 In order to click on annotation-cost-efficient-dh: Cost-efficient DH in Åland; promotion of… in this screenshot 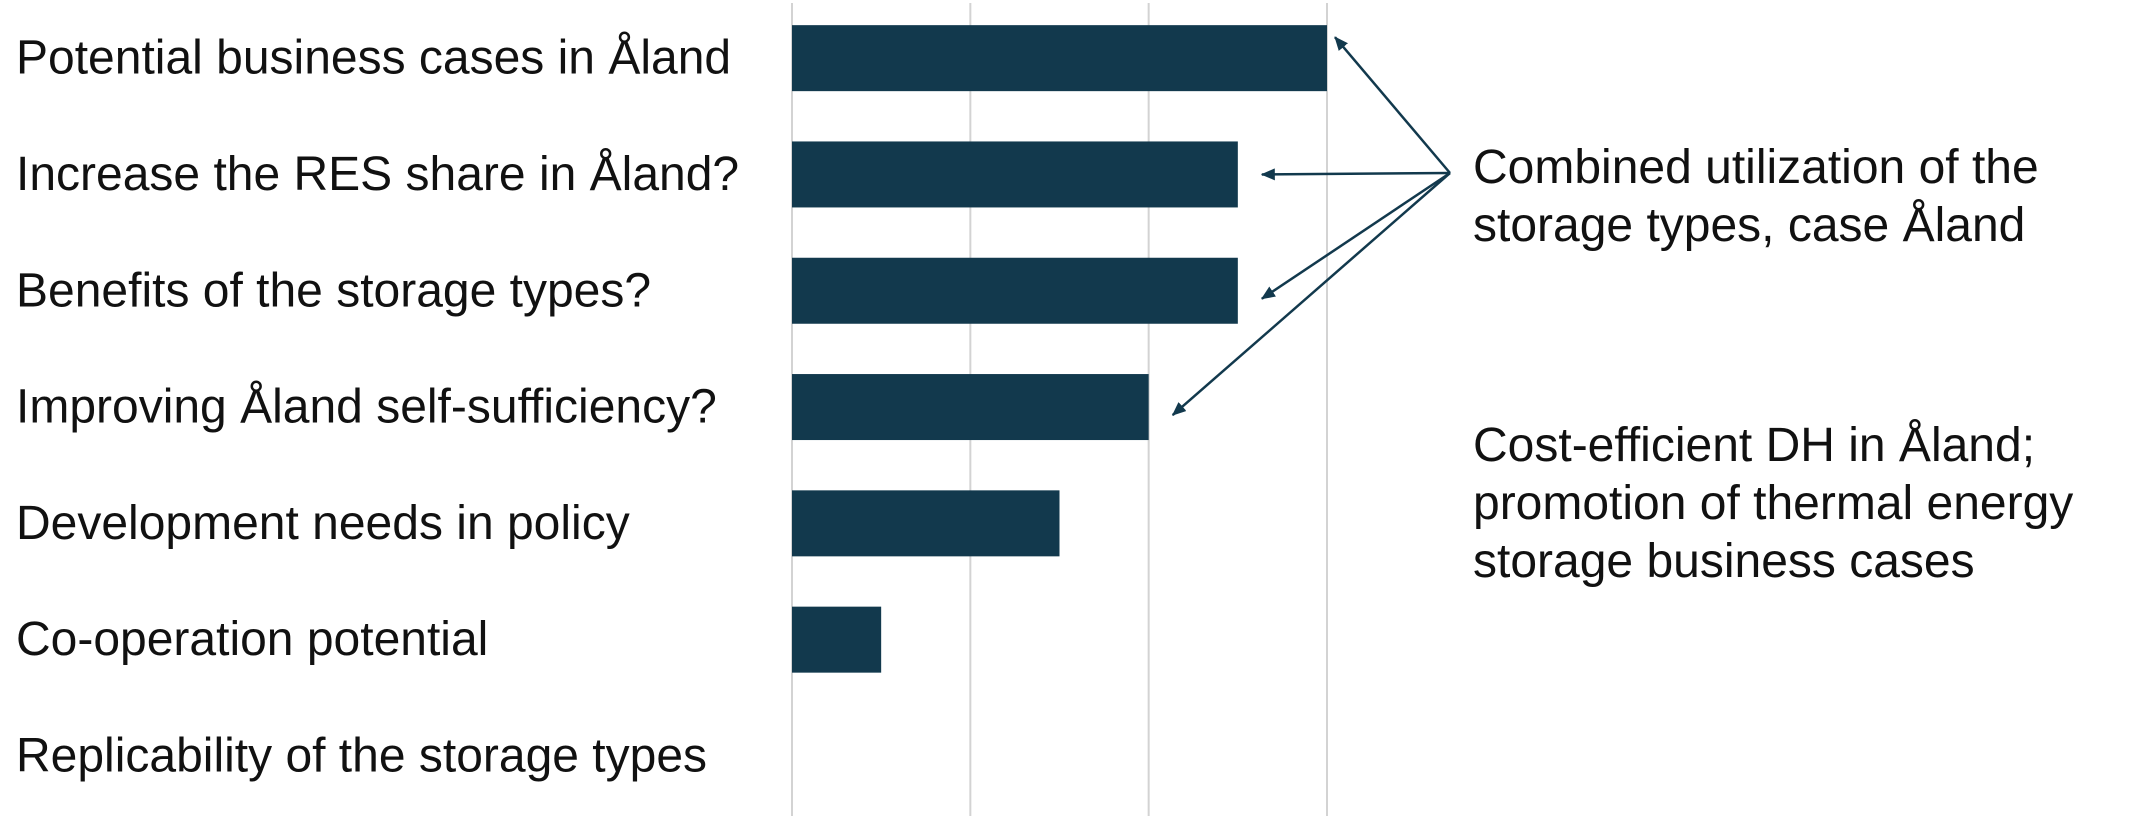, I will do `click(1773, 504)`.